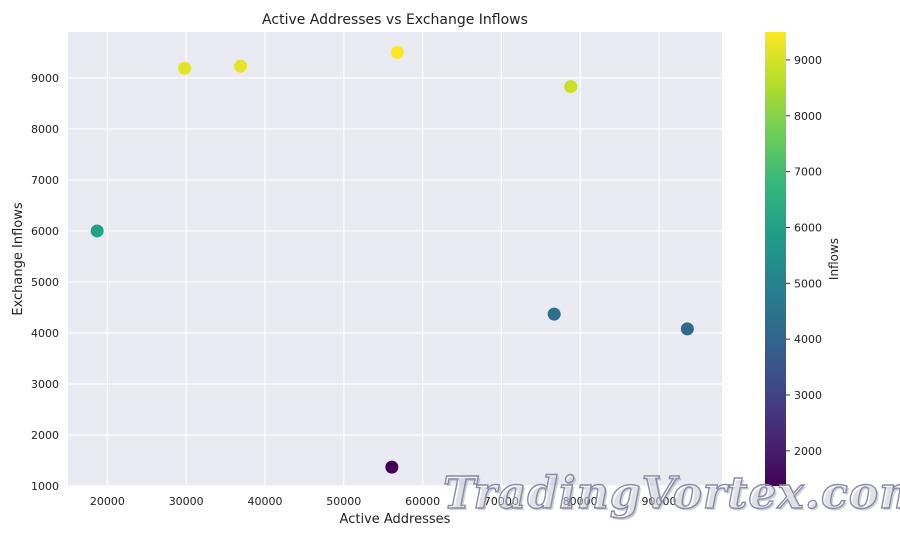 This screenshot has height=544, width=900. I want to click on x-tick-label: 80000, so click(580, 501).